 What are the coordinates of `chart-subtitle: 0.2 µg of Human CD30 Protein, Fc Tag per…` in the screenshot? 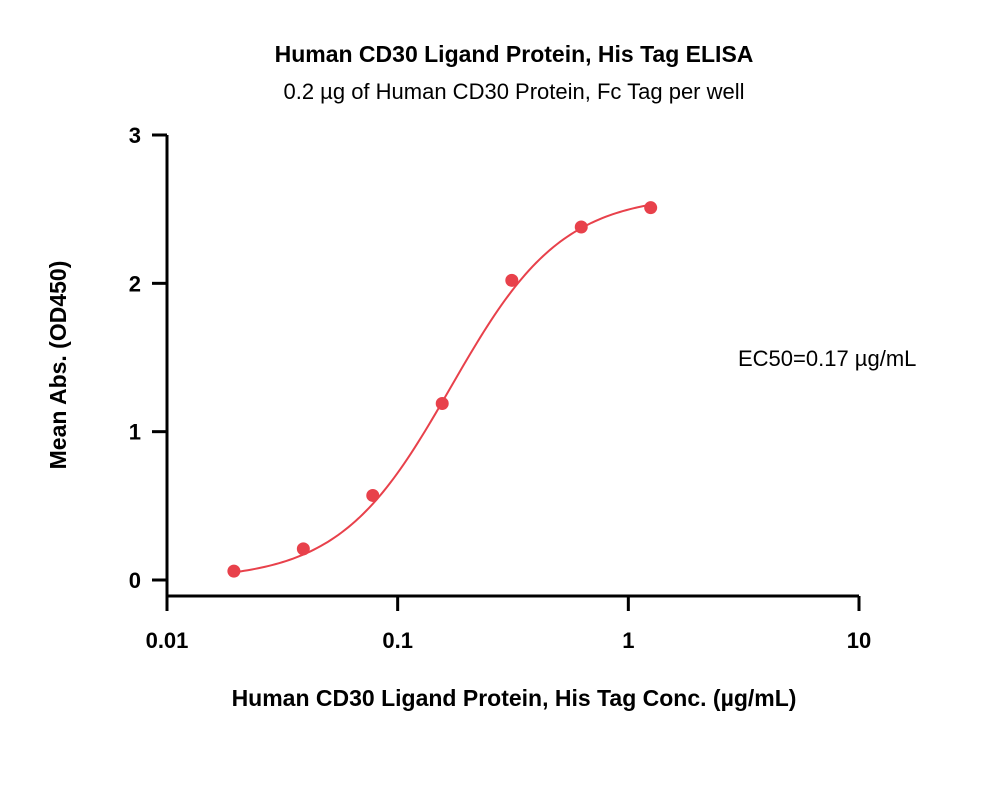 It's located at (513, 91).